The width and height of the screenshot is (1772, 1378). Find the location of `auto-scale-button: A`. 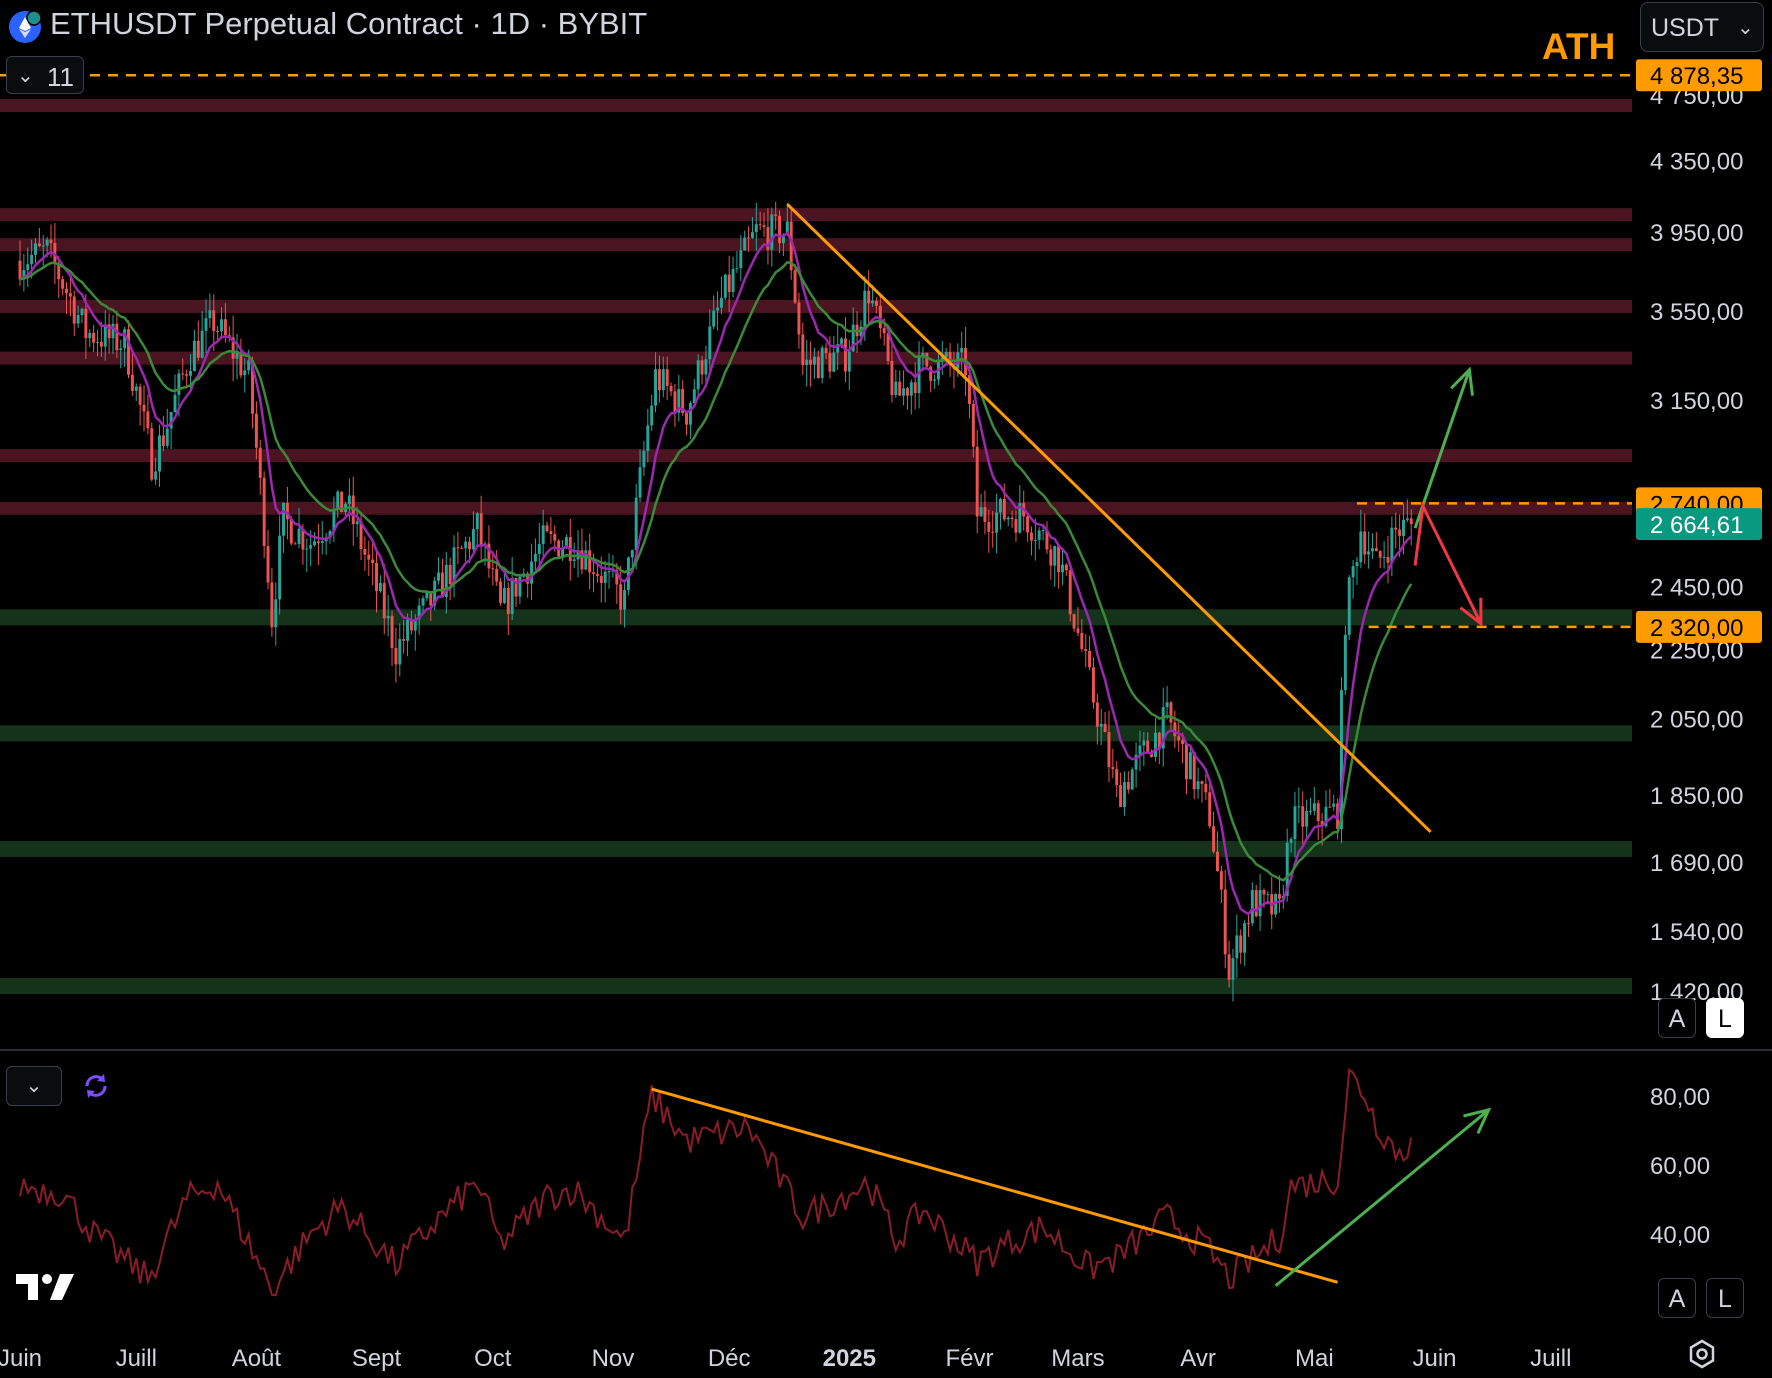

auto-scale-button: A is located at coordinates (1677, 1018).